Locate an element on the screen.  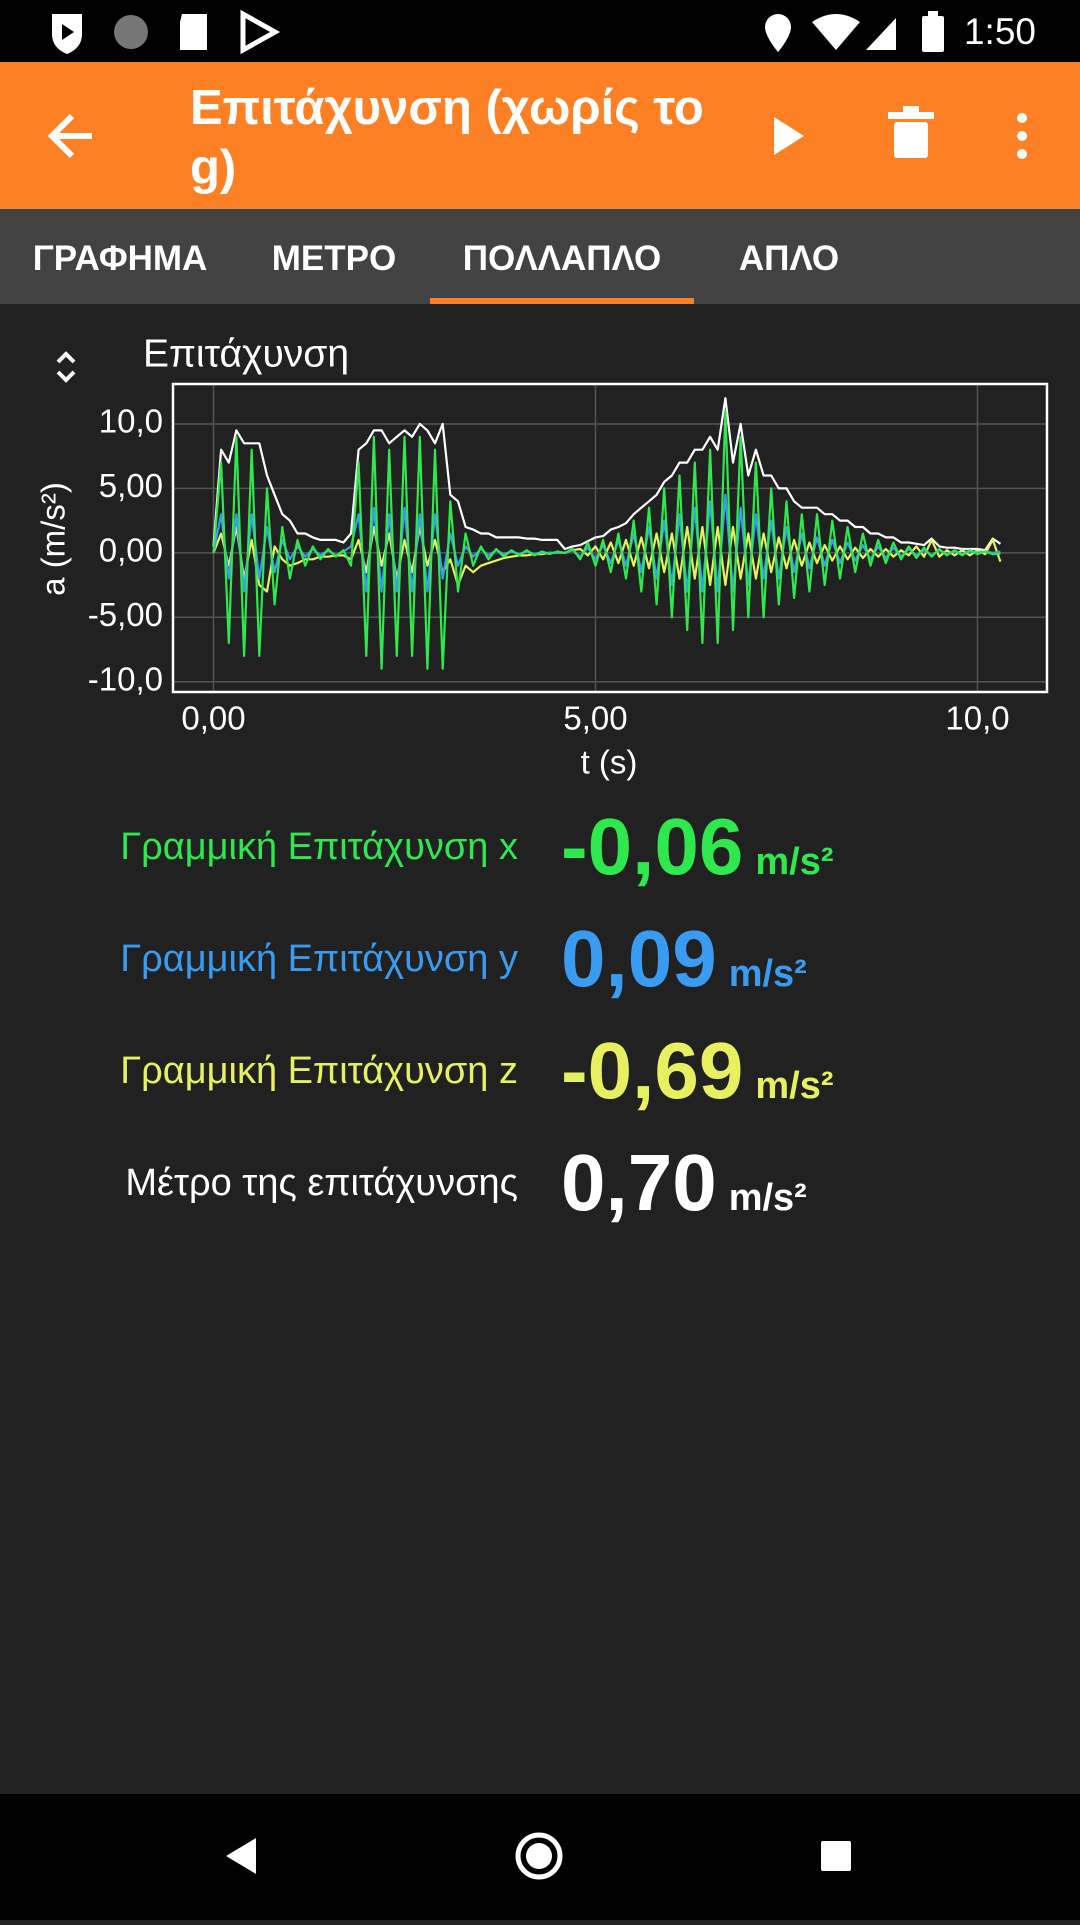
sd-icon is located at coordinates (193, 32).